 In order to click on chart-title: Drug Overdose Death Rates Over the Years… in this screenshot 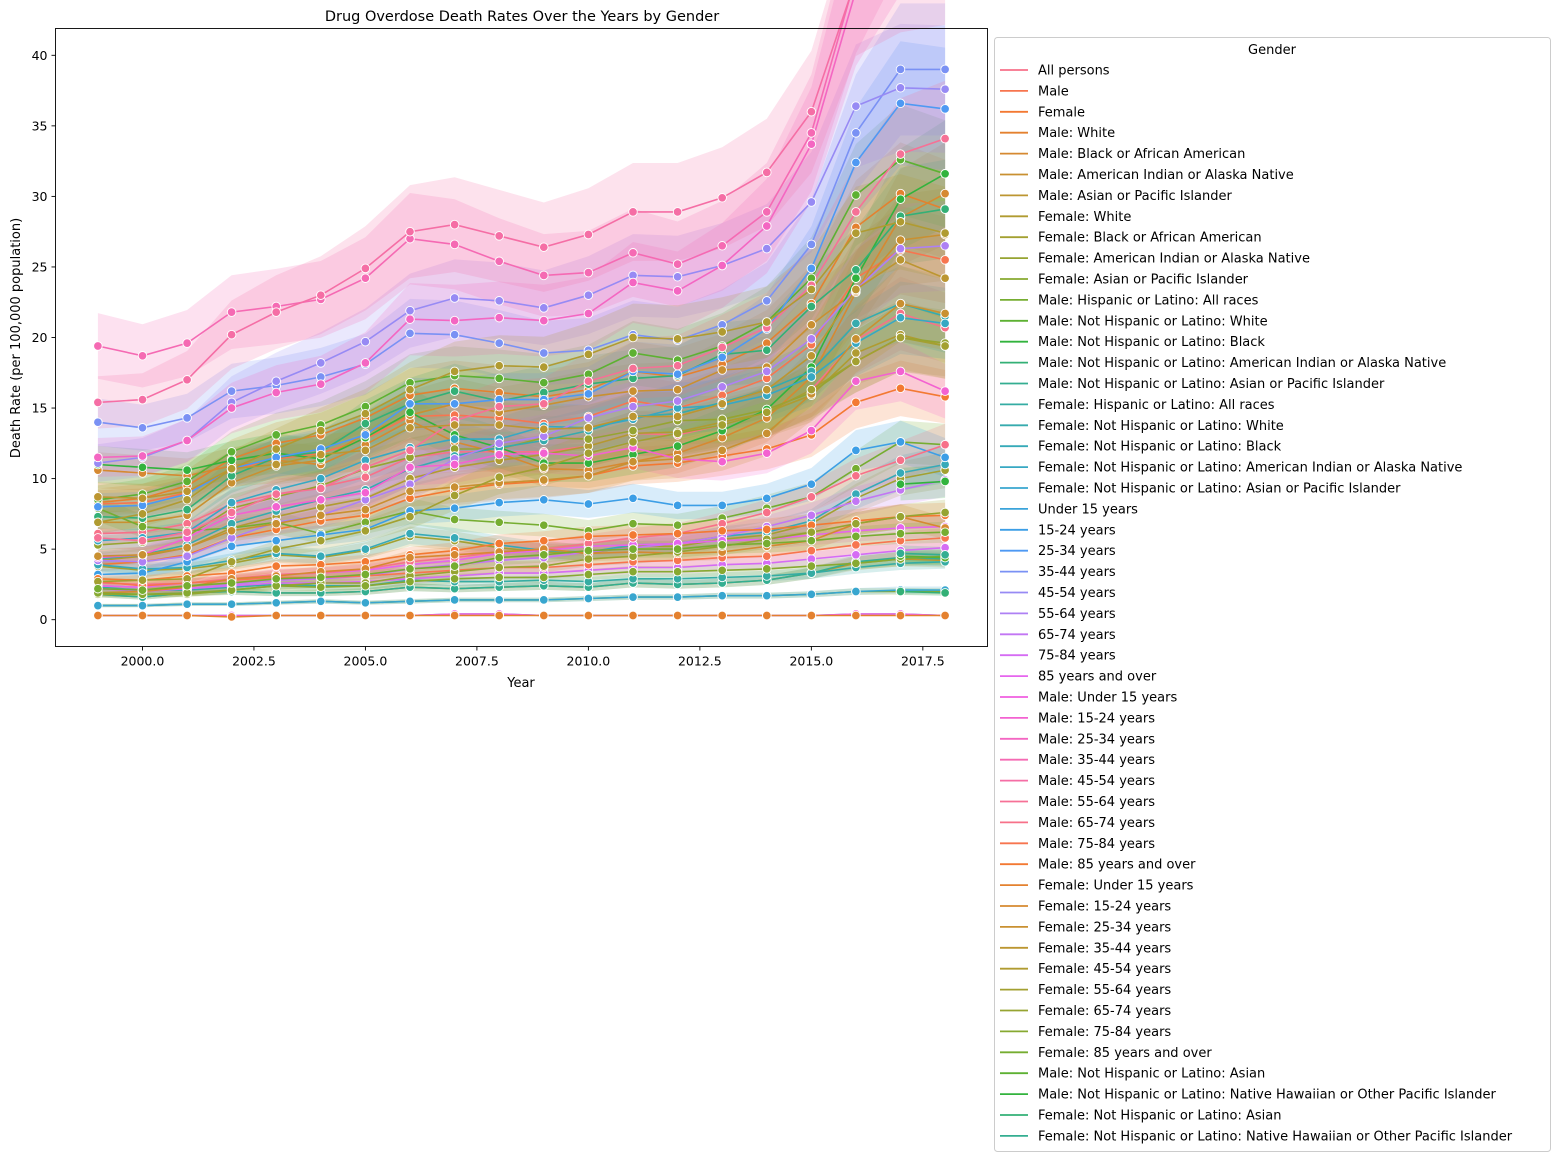, I will do `click(522, 17)`.